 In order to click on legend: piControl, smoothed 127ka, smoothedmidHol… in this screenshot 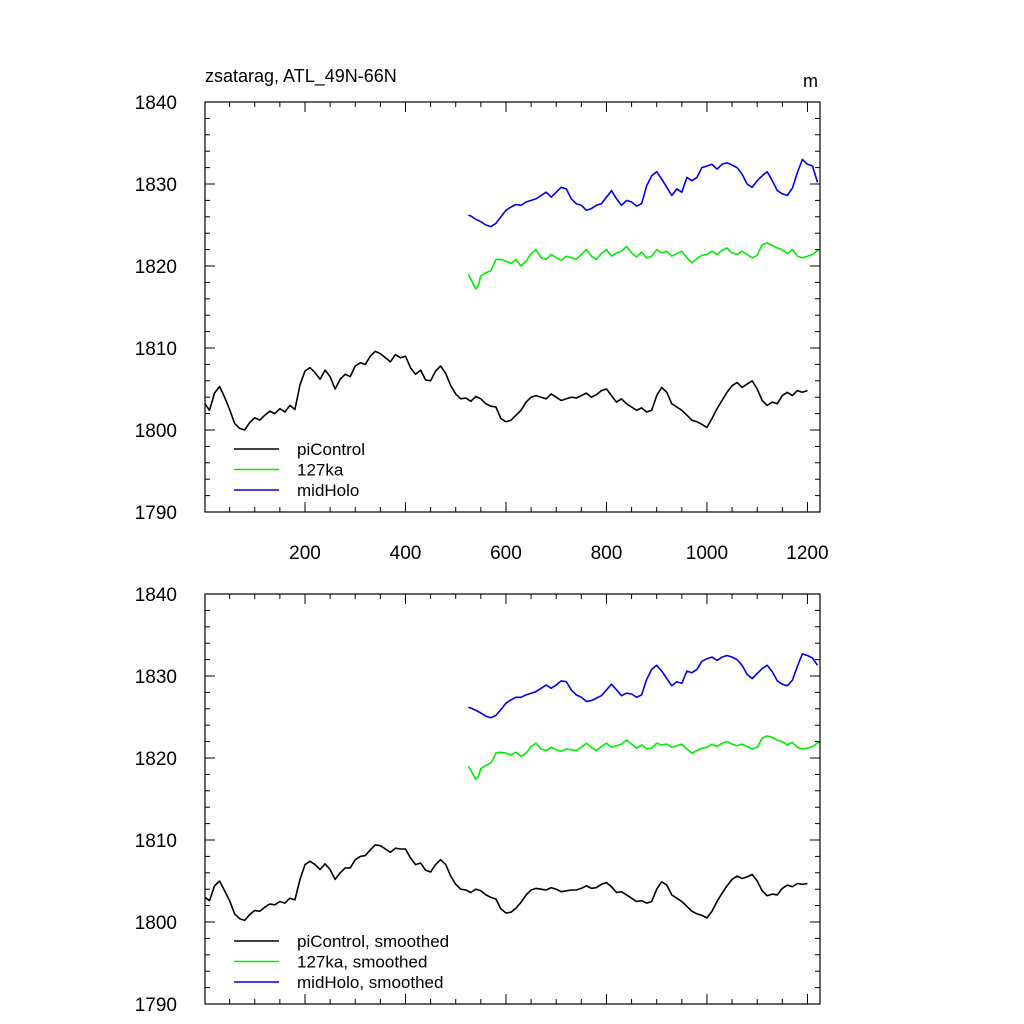, I will do `click(341, 962)`.